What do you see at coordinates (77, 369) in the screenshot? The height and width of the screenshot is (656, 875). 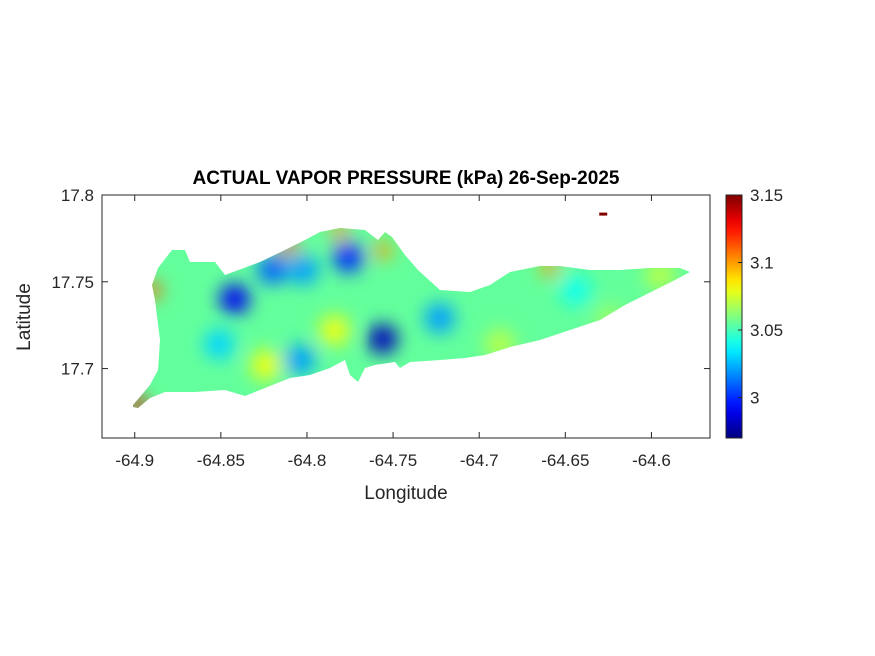 I see `y-tick-label: 17.7` at bounding box center [77, 369].